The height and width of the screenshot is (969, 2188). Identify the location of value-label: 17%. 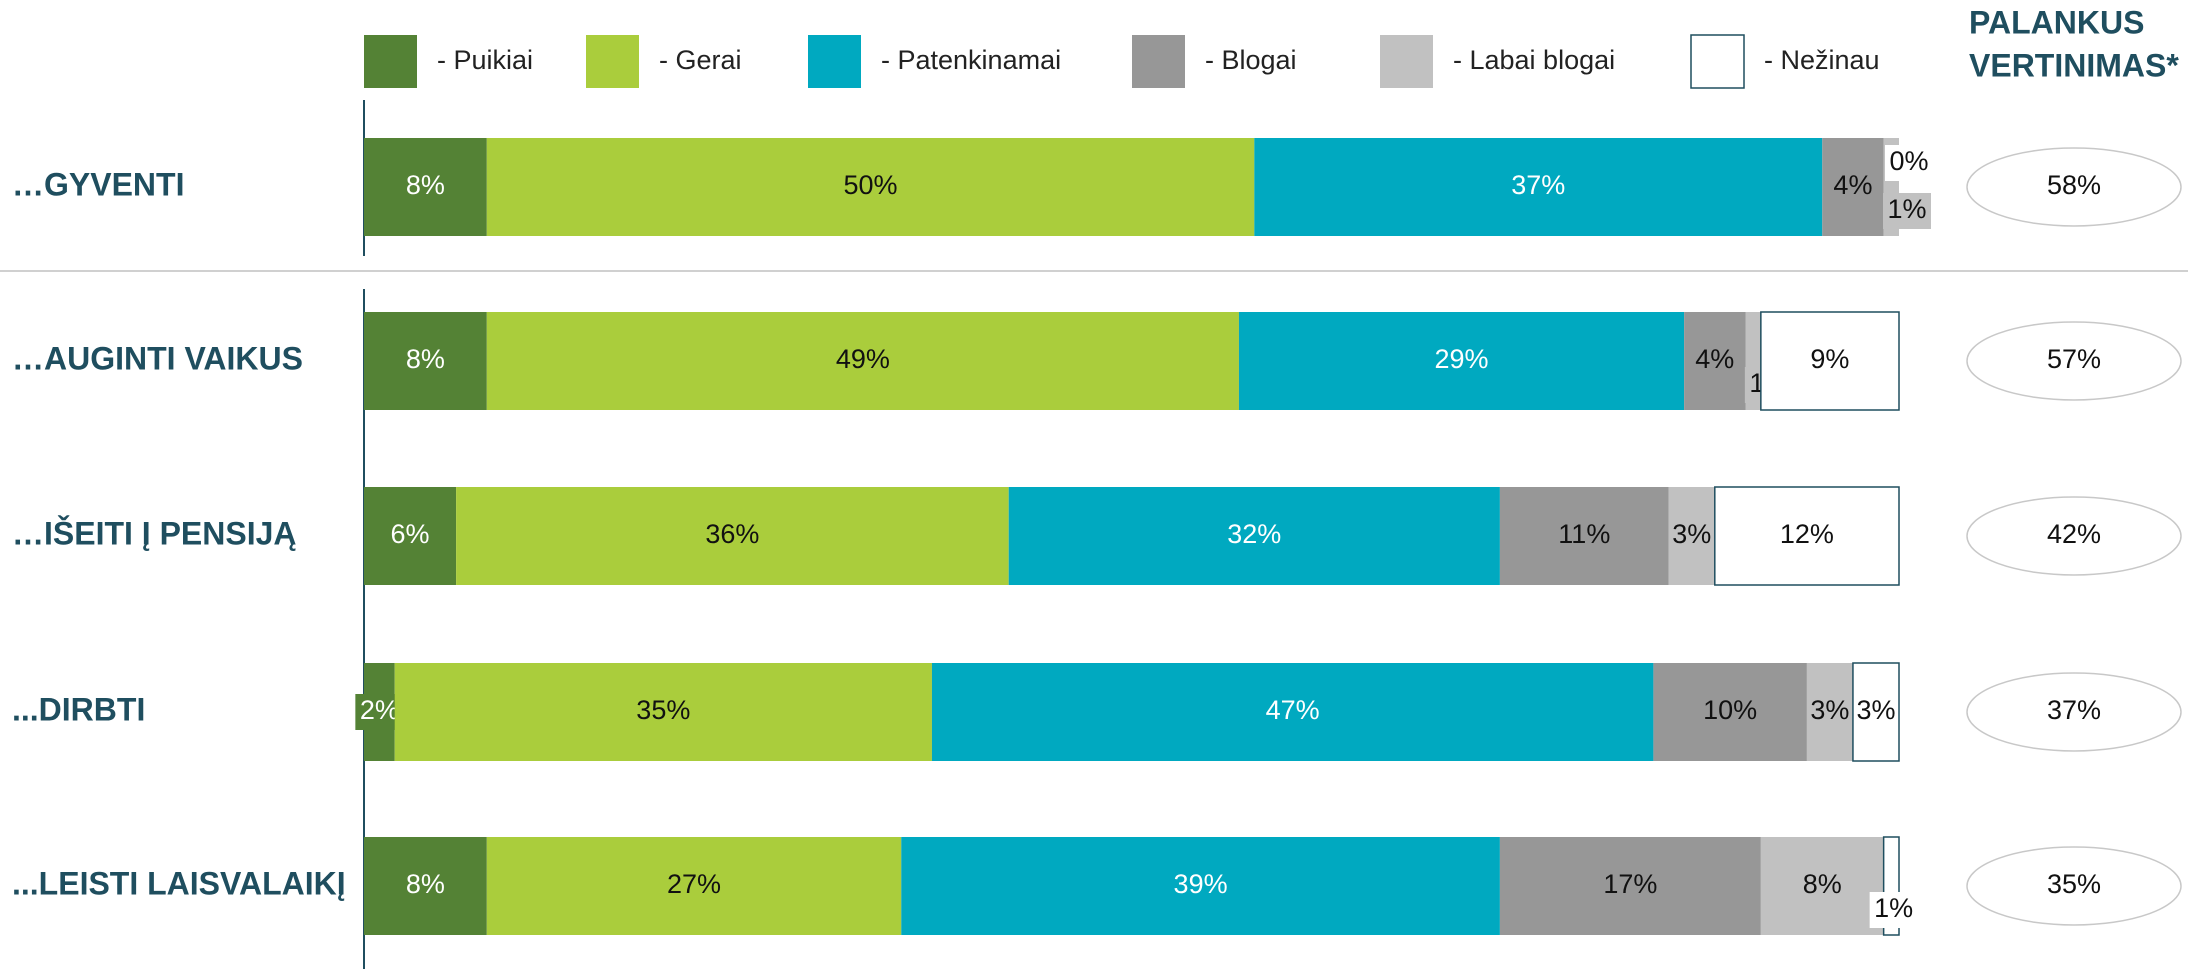
(1630, 884).